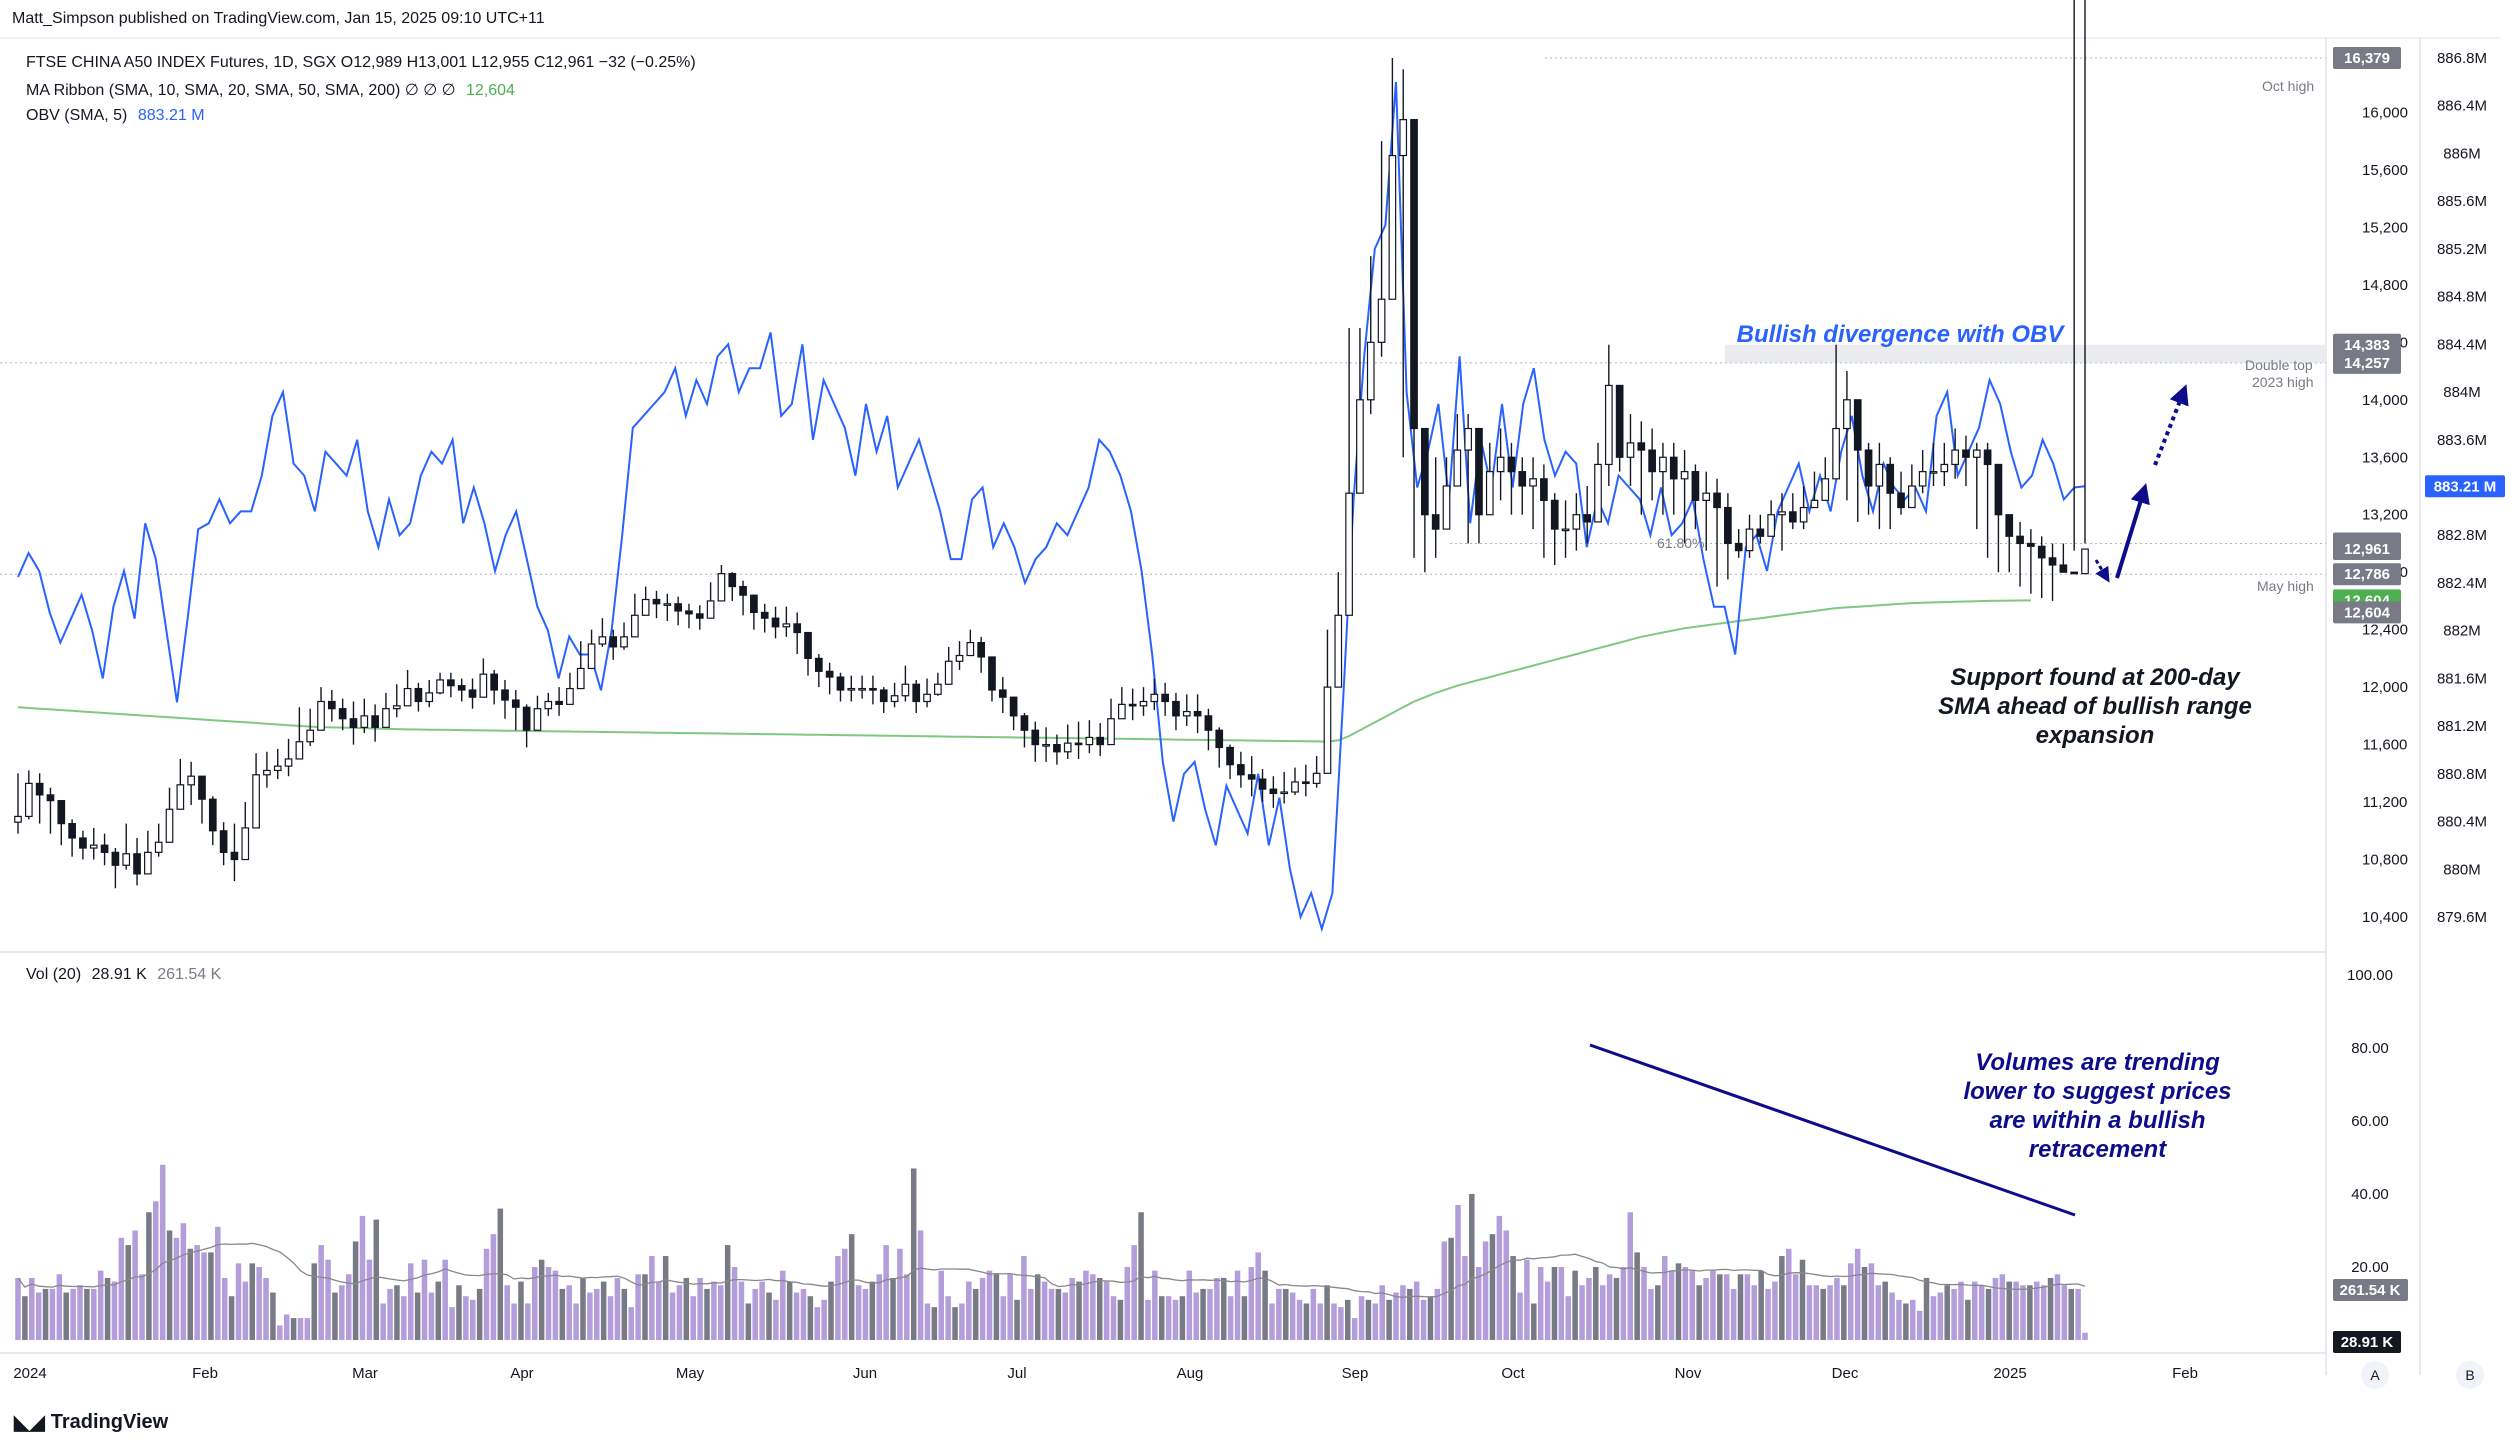 The width and height of the screenshot is (2516, 1442). I want to click on volume-trend-line, so click(1832, 1130).